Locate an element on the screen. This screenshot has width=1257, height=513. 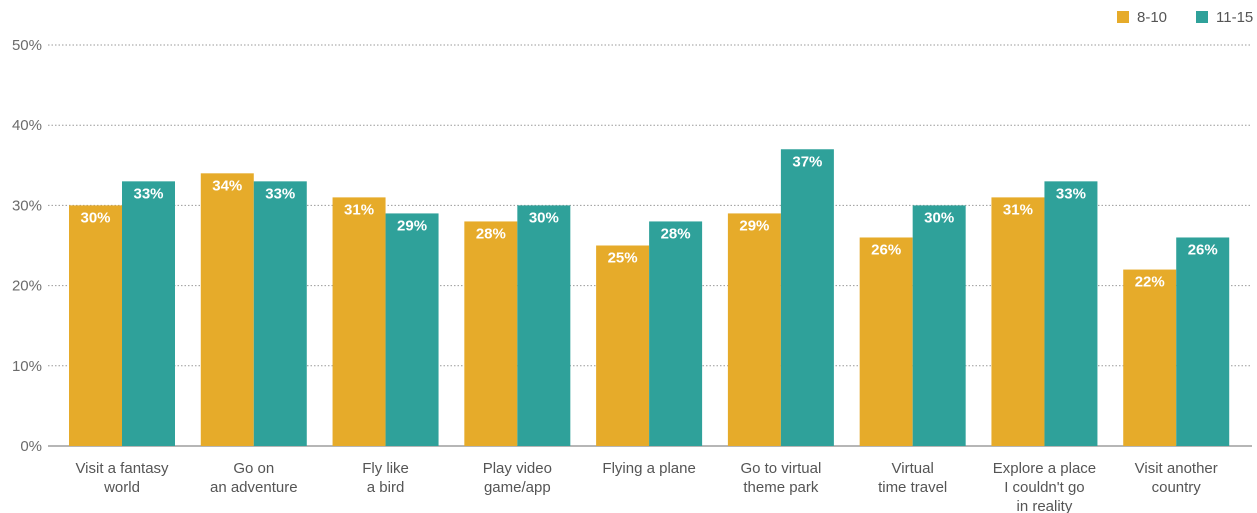
legend: 8-10 11-15 is located at coordinates (1185, 17).